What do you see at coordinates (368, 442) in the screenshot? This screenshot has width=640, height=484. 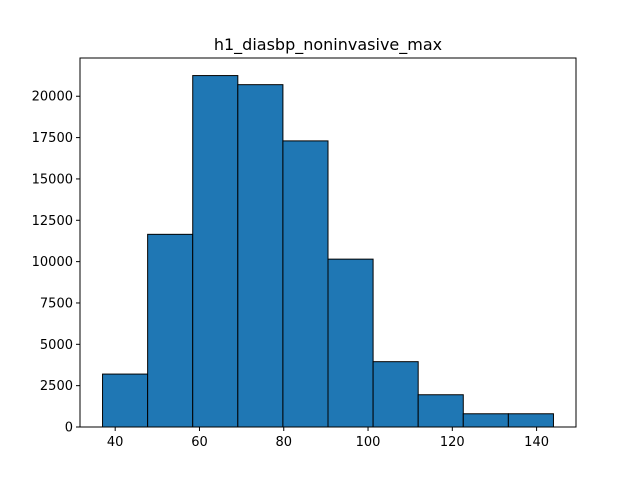 I see `x-tick-label: 100` at bounding box center [368, 442].